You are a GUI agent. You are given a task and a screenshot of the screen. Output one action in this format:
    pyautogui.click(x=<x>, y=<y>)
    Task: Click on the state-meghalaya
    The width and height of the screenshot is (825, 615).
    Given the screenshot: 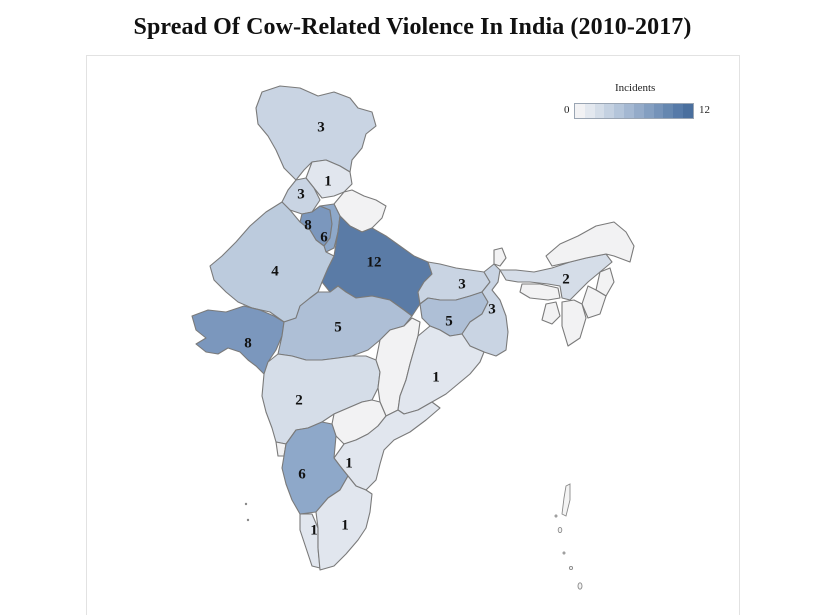 What is the action you would take?
    pyautogui.click(x=540, y=292)
    